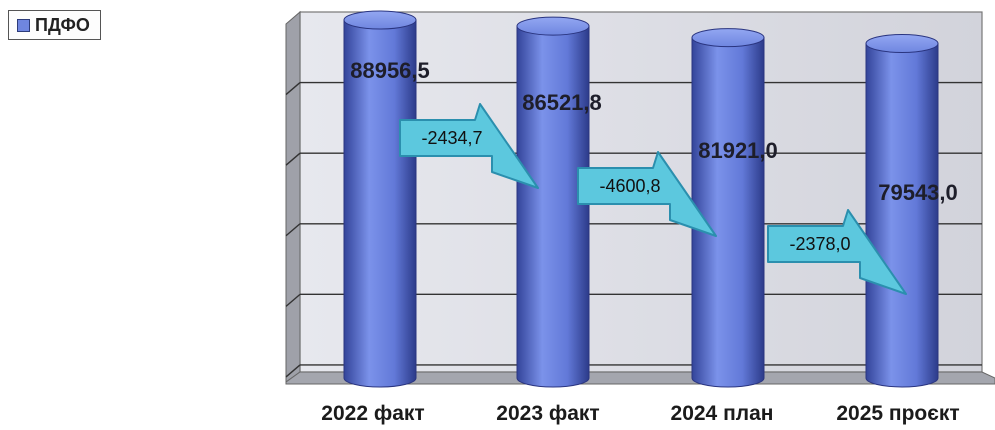 The width and height of the screenshot is (995, 430). I want to click on data-label-3: 79543,0, so click(918, 192).